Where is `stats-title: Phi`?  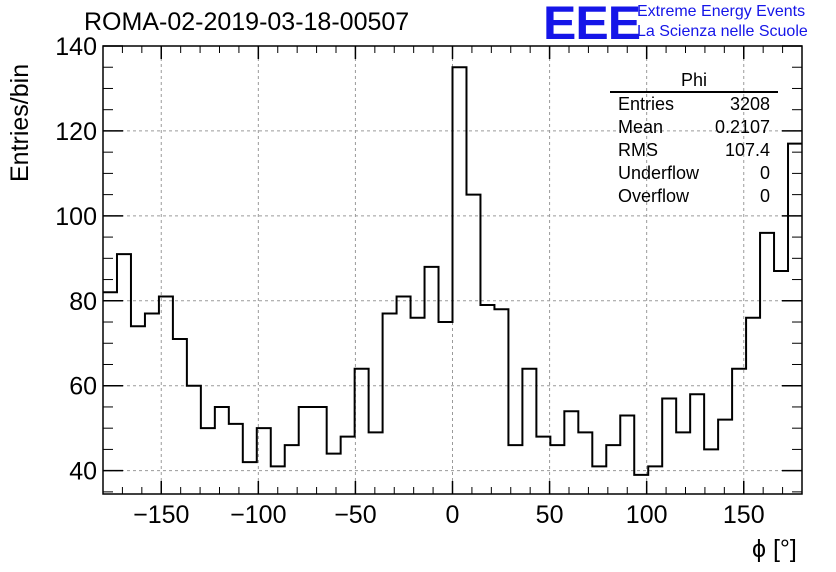 stats-title: Phi is located at coordinates (694, 81).